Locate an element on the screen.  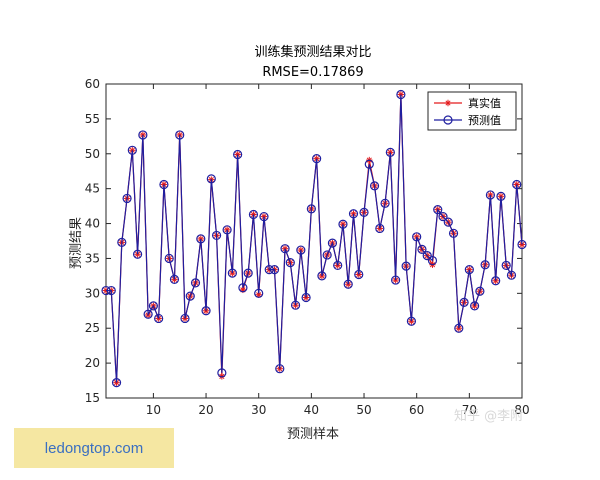
y-tick-label: 50 is located at coordinates (92, 154).